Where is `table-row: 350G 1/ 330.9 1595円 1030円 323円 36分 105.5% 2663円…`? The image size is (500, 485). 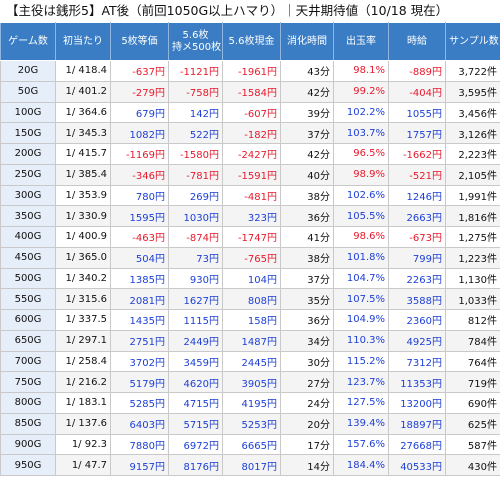 table-row: 350G 1/ 330.9 1595円 1030円 323円 36分 105.5% 2663円… is located at coordinates (250, 216).